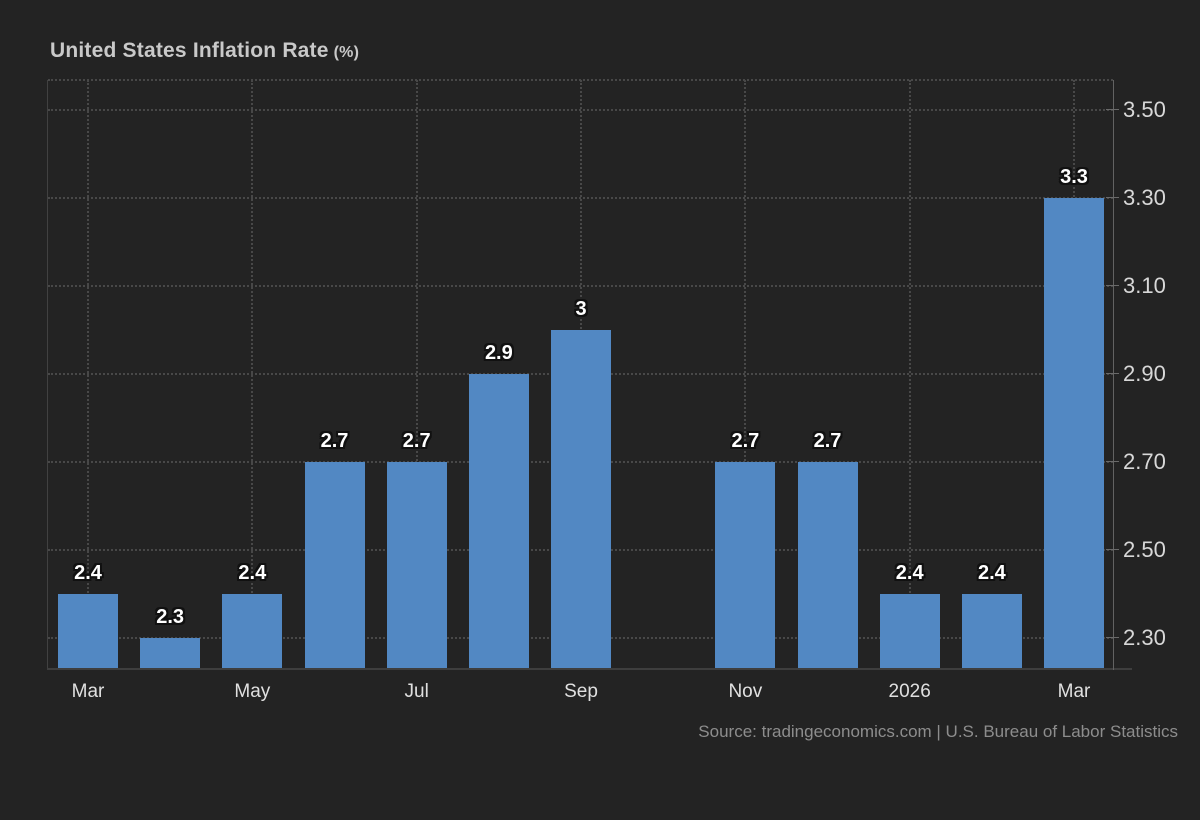 The image size is (1200, 820). Describe the element at coordinates (581, 499) in the screenshot. I see `bar-sep` at that location.